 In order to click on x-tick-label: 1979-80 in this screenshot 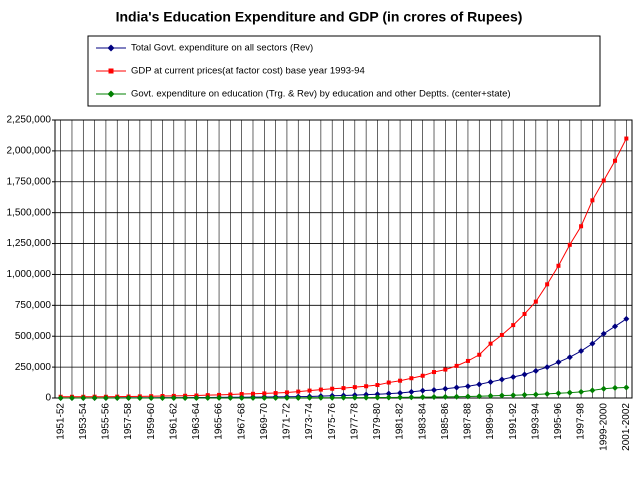, I will do `click(377, 421)`.